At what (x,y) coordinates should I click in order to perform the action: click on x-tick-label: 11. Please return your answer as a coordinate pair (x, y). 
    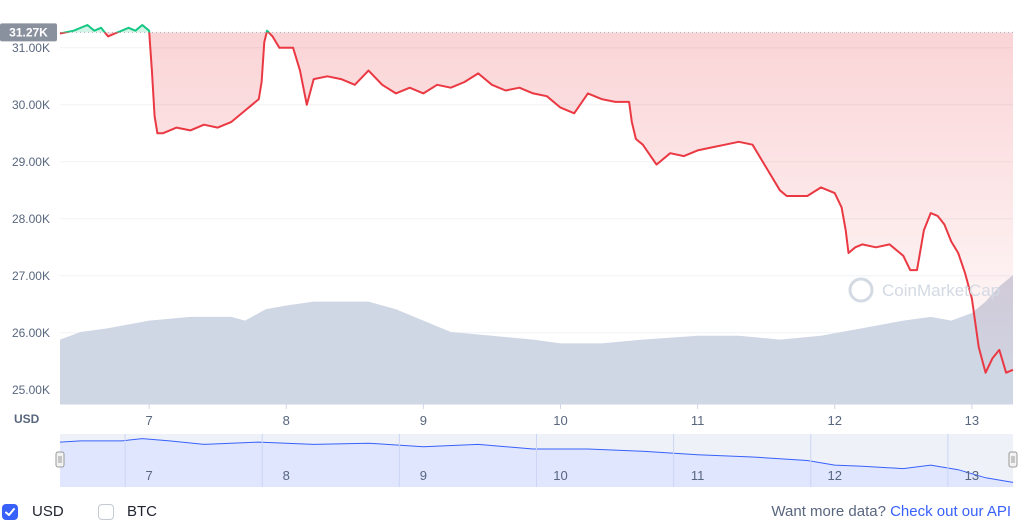
    Looking at the image, I should click on (698, 420).